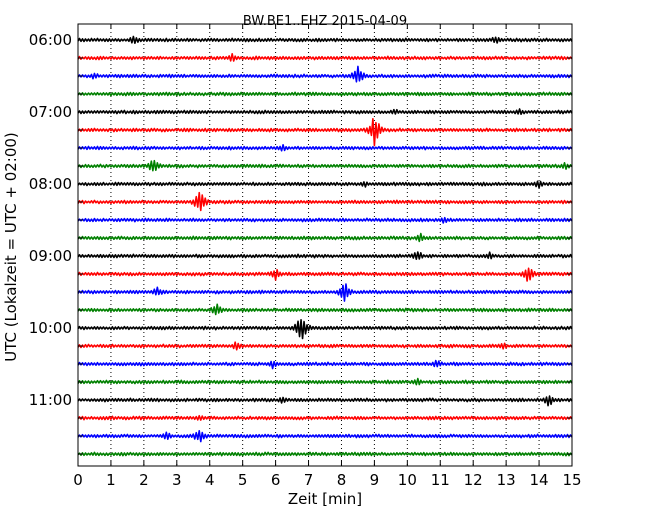  What do you see at coordinates (210, 480) in the screenshot?
I see `x-tick-label: 4` at bounding box center [210, 480].